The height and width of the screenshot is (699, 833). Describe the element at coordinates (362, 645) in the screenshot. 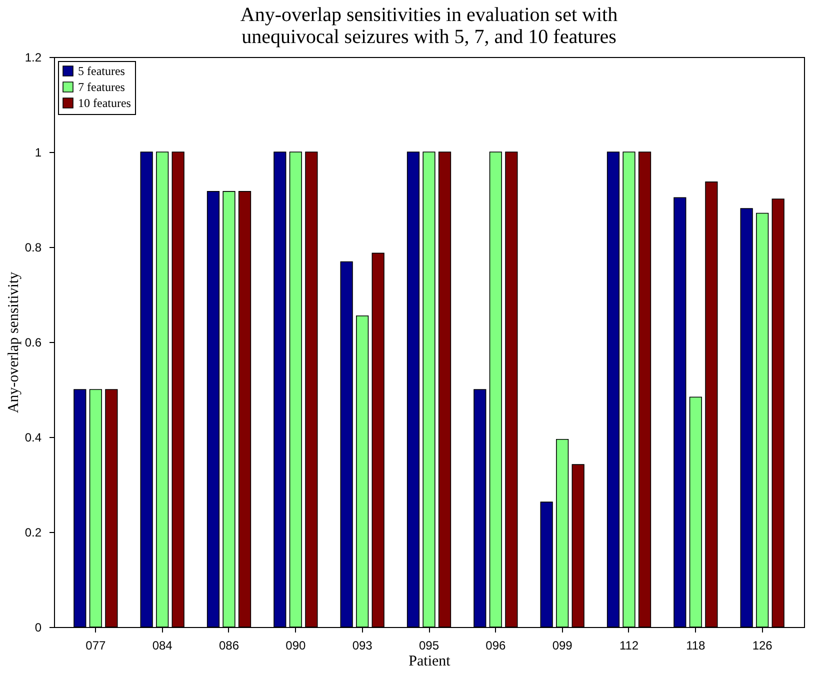

I see `x-tick-label: 093` at that location.